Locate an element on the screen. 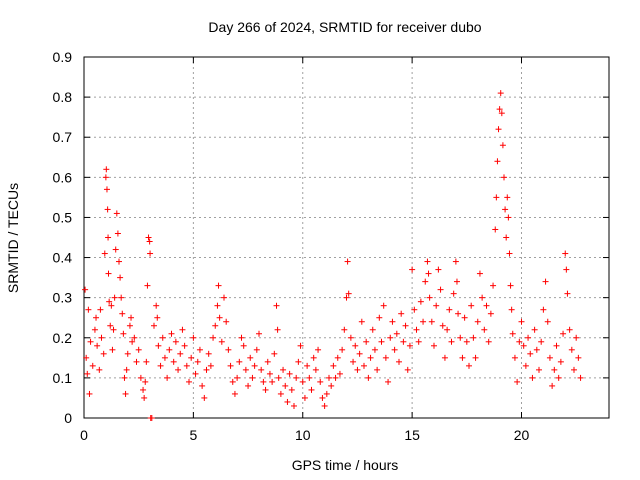 Image resolution: width=640 pixels, height=480 pixels. x-axis-title: GPS time / hours is located at coordinates (345, 465).